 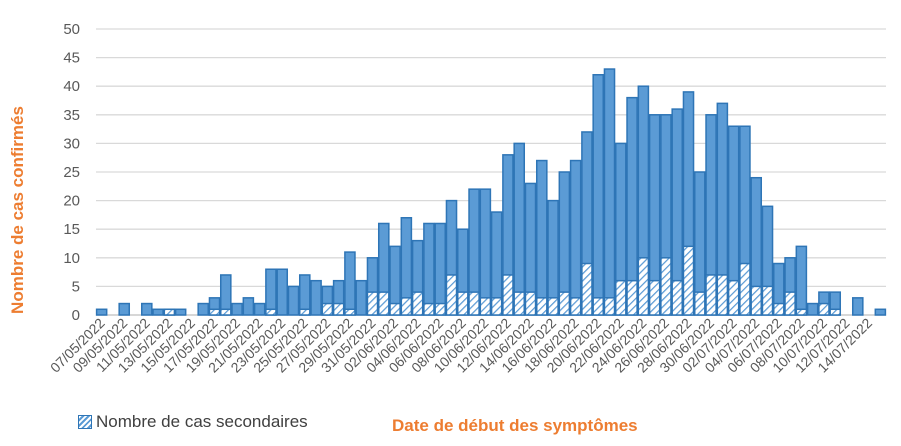 What do you see at coordinates (85, 422) in the screenshot?
I see `hatched-swatch-icon` at bounding box center [85, 422].